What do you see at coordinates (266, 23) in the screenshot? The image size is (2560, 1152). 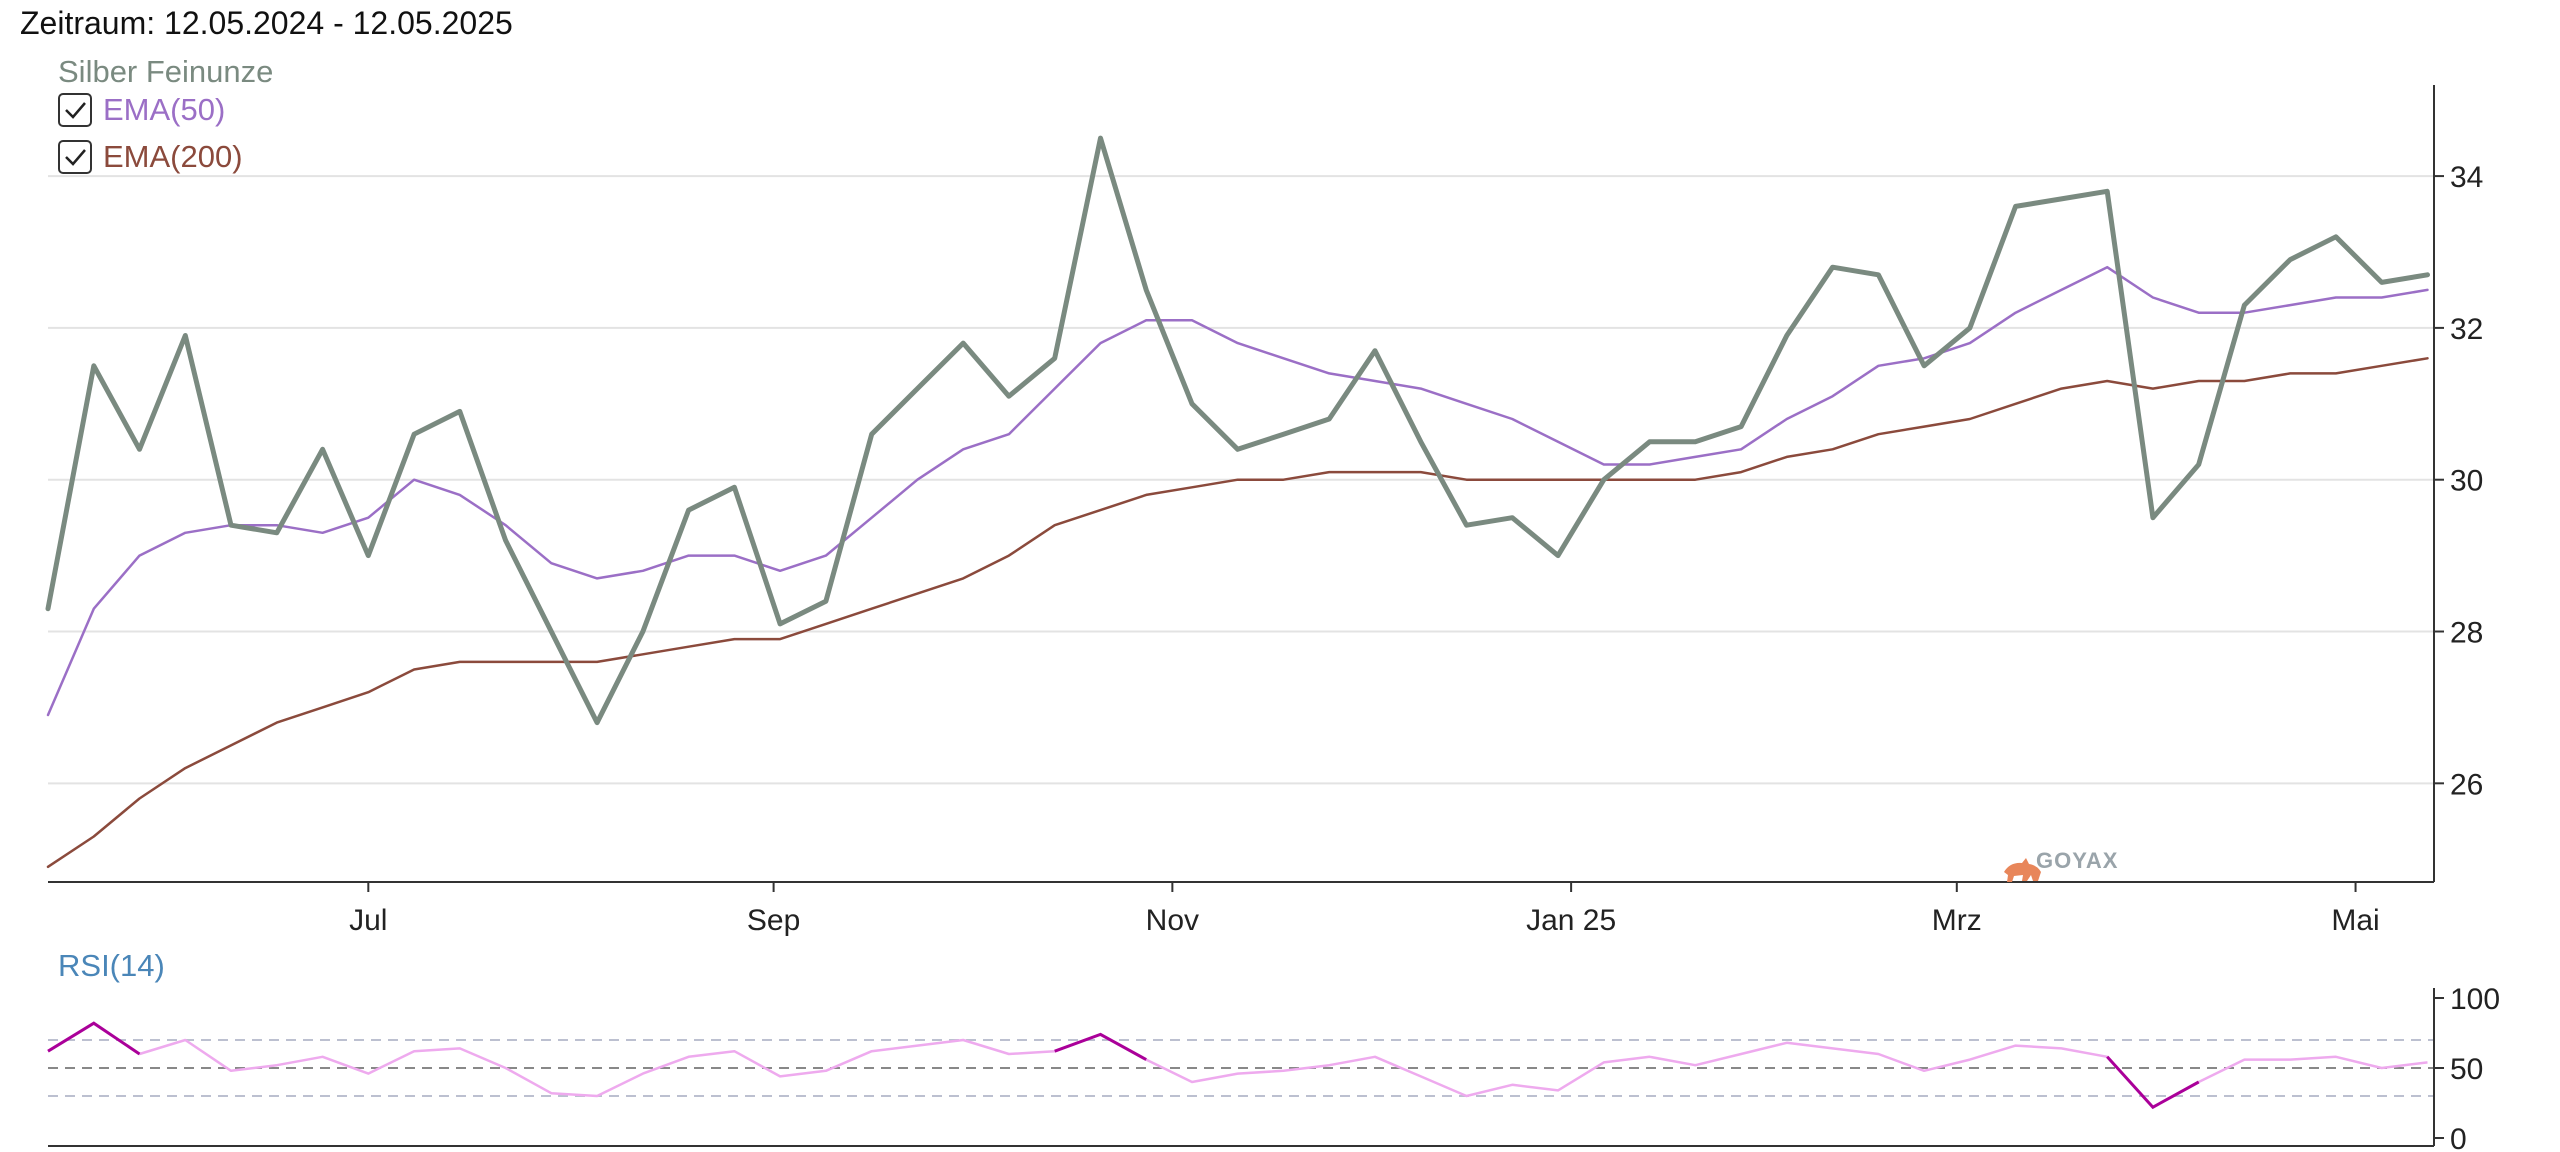 I see `period-label: Zeitraum: 12.05.2024 - 12.05.2025` at bounding box center [266, 23].